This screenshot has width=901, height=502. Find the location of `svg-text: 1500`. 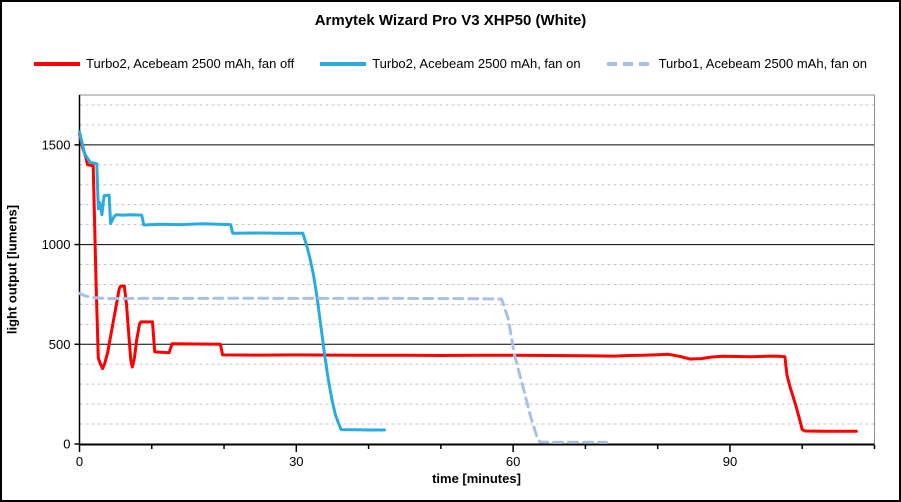

svg-text: 1500 is located at coordinates (56, 144).